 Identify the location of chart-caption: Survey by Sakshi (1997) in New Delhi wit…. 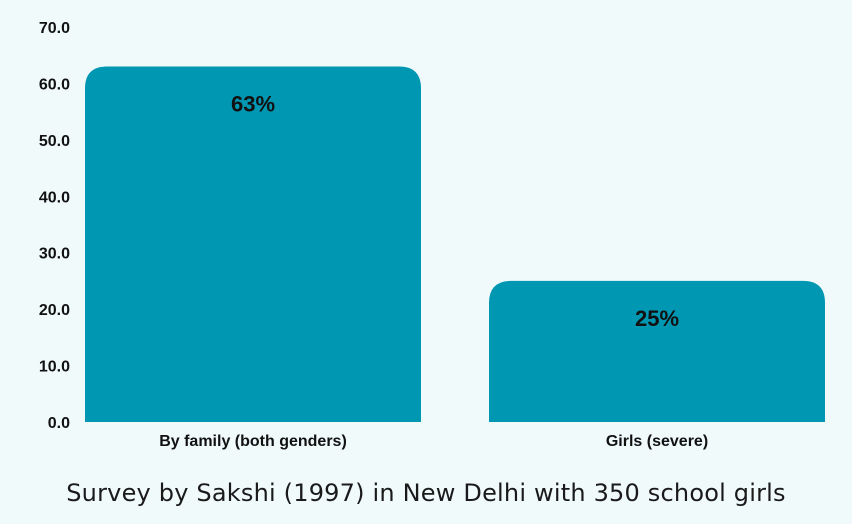
(426, 493).